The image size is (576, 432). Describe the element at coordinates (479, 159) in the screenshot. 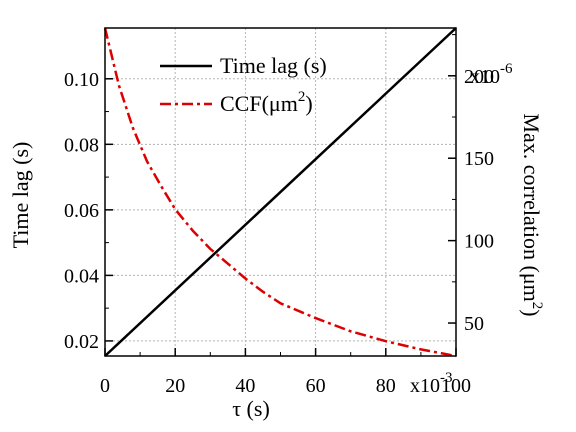

I see `y-right-tick-label: 150` at that location.